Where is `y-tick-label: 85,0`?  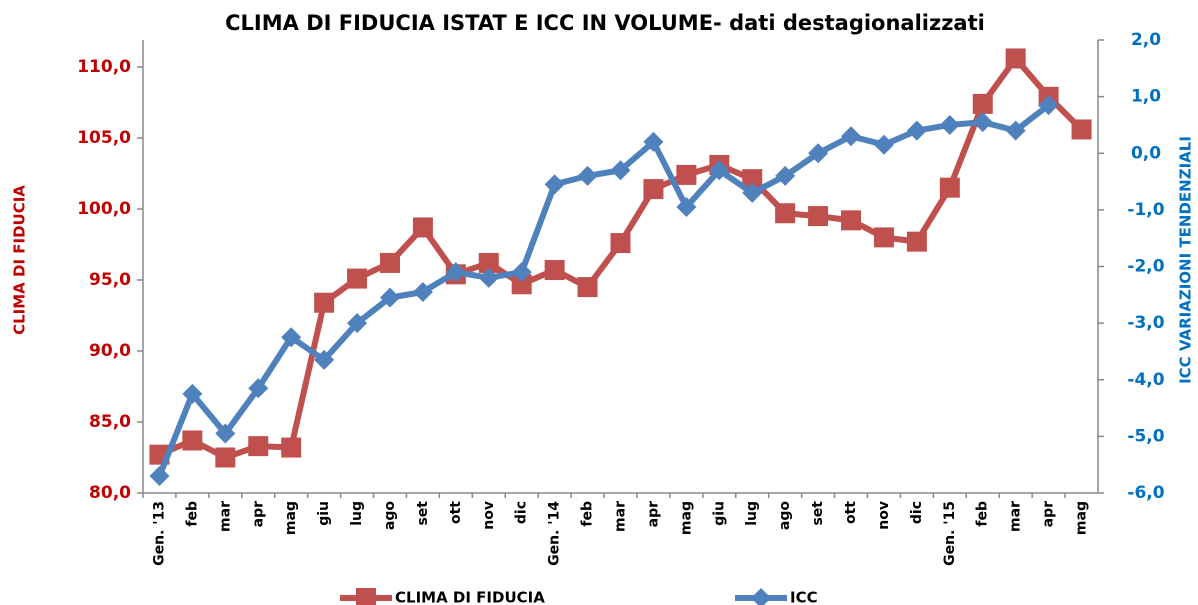 y-tick-label: 85,0 is located at coordinates (110, 422).